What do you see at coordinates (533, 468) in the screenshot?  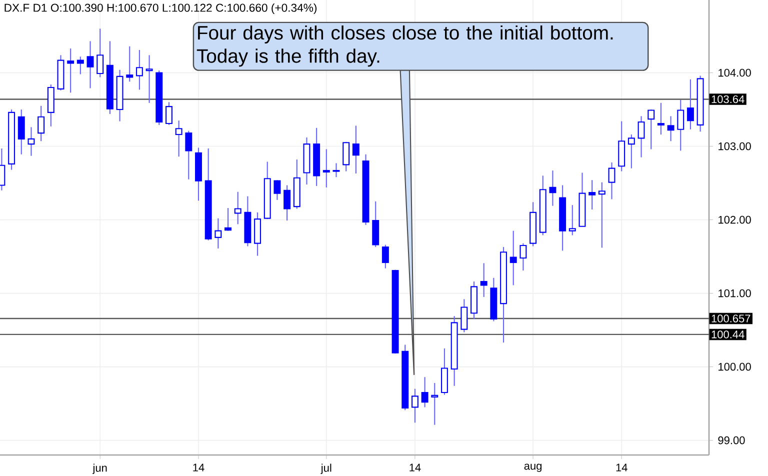 I see `x-tick-label: aug` at bounding box center [533, 468].